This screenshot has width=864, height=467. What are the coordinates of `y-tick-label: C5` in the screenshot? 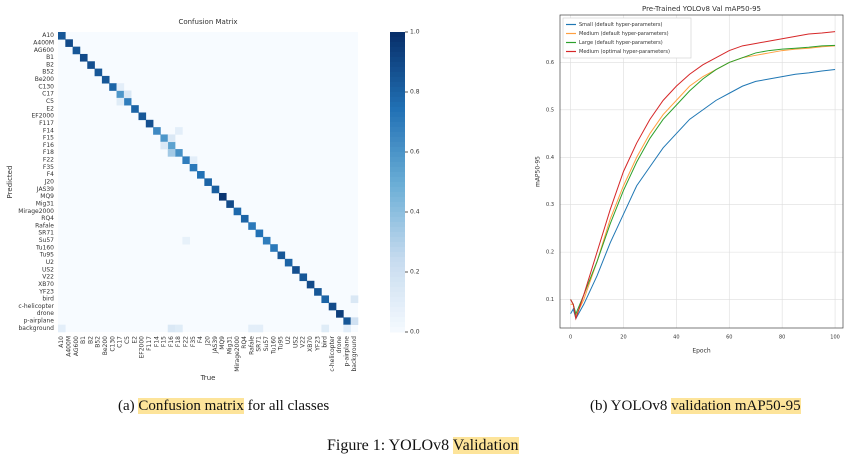 It's located at (50, 101).